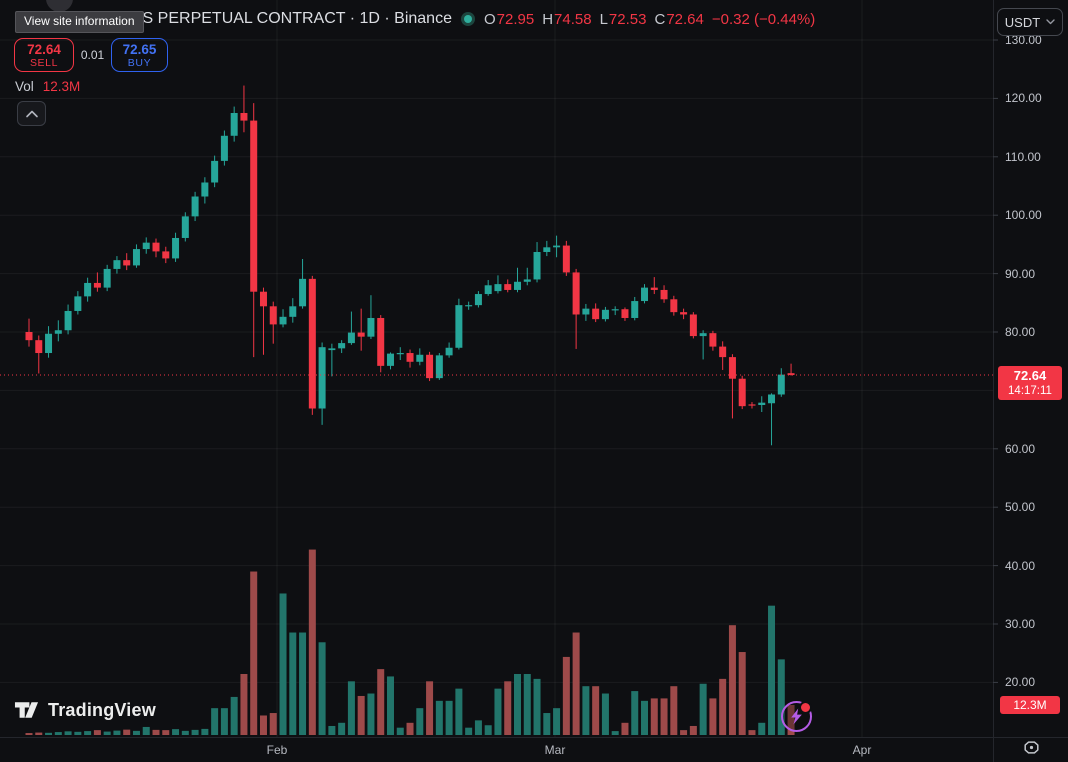 Image resolution: width=1068 pixels, height=762 pixels. What do you see at coordinates (1020, 682) in the screenshot?
I see `price-tick-label: 20.00` at bounding box center [1020, 682].